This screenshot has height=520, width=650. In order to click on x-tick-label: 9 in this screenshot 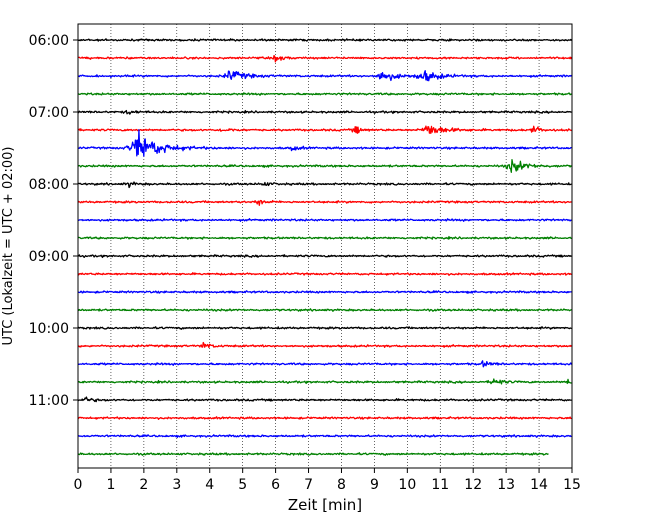, I will do `click(374, 485)`.